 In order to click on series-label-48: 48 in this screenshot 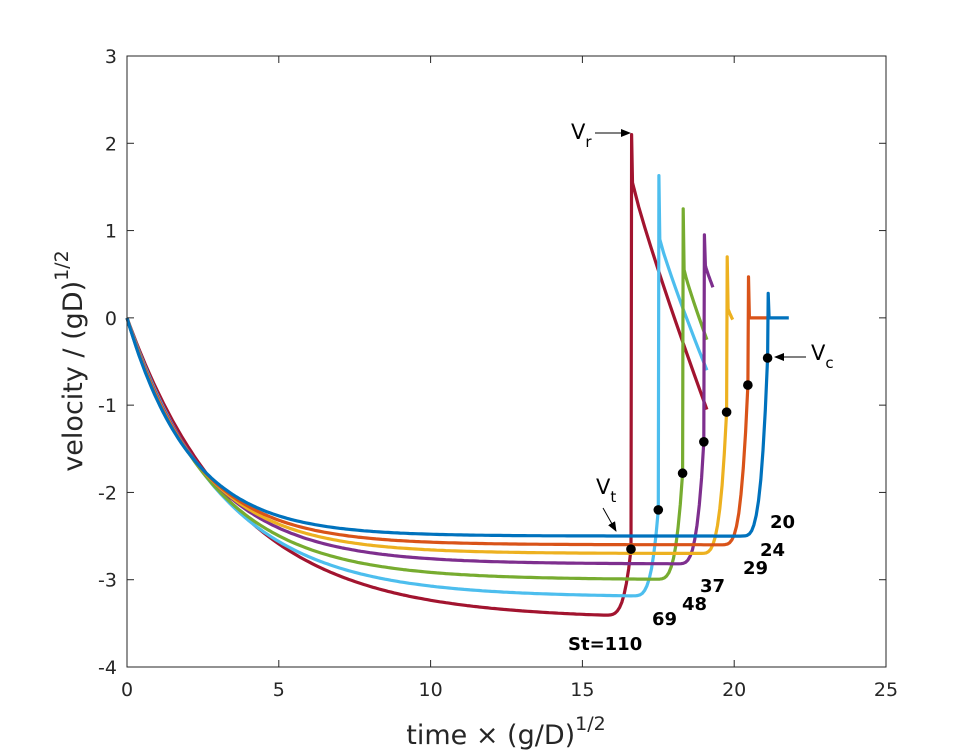, I will do `click(694, 604)`.